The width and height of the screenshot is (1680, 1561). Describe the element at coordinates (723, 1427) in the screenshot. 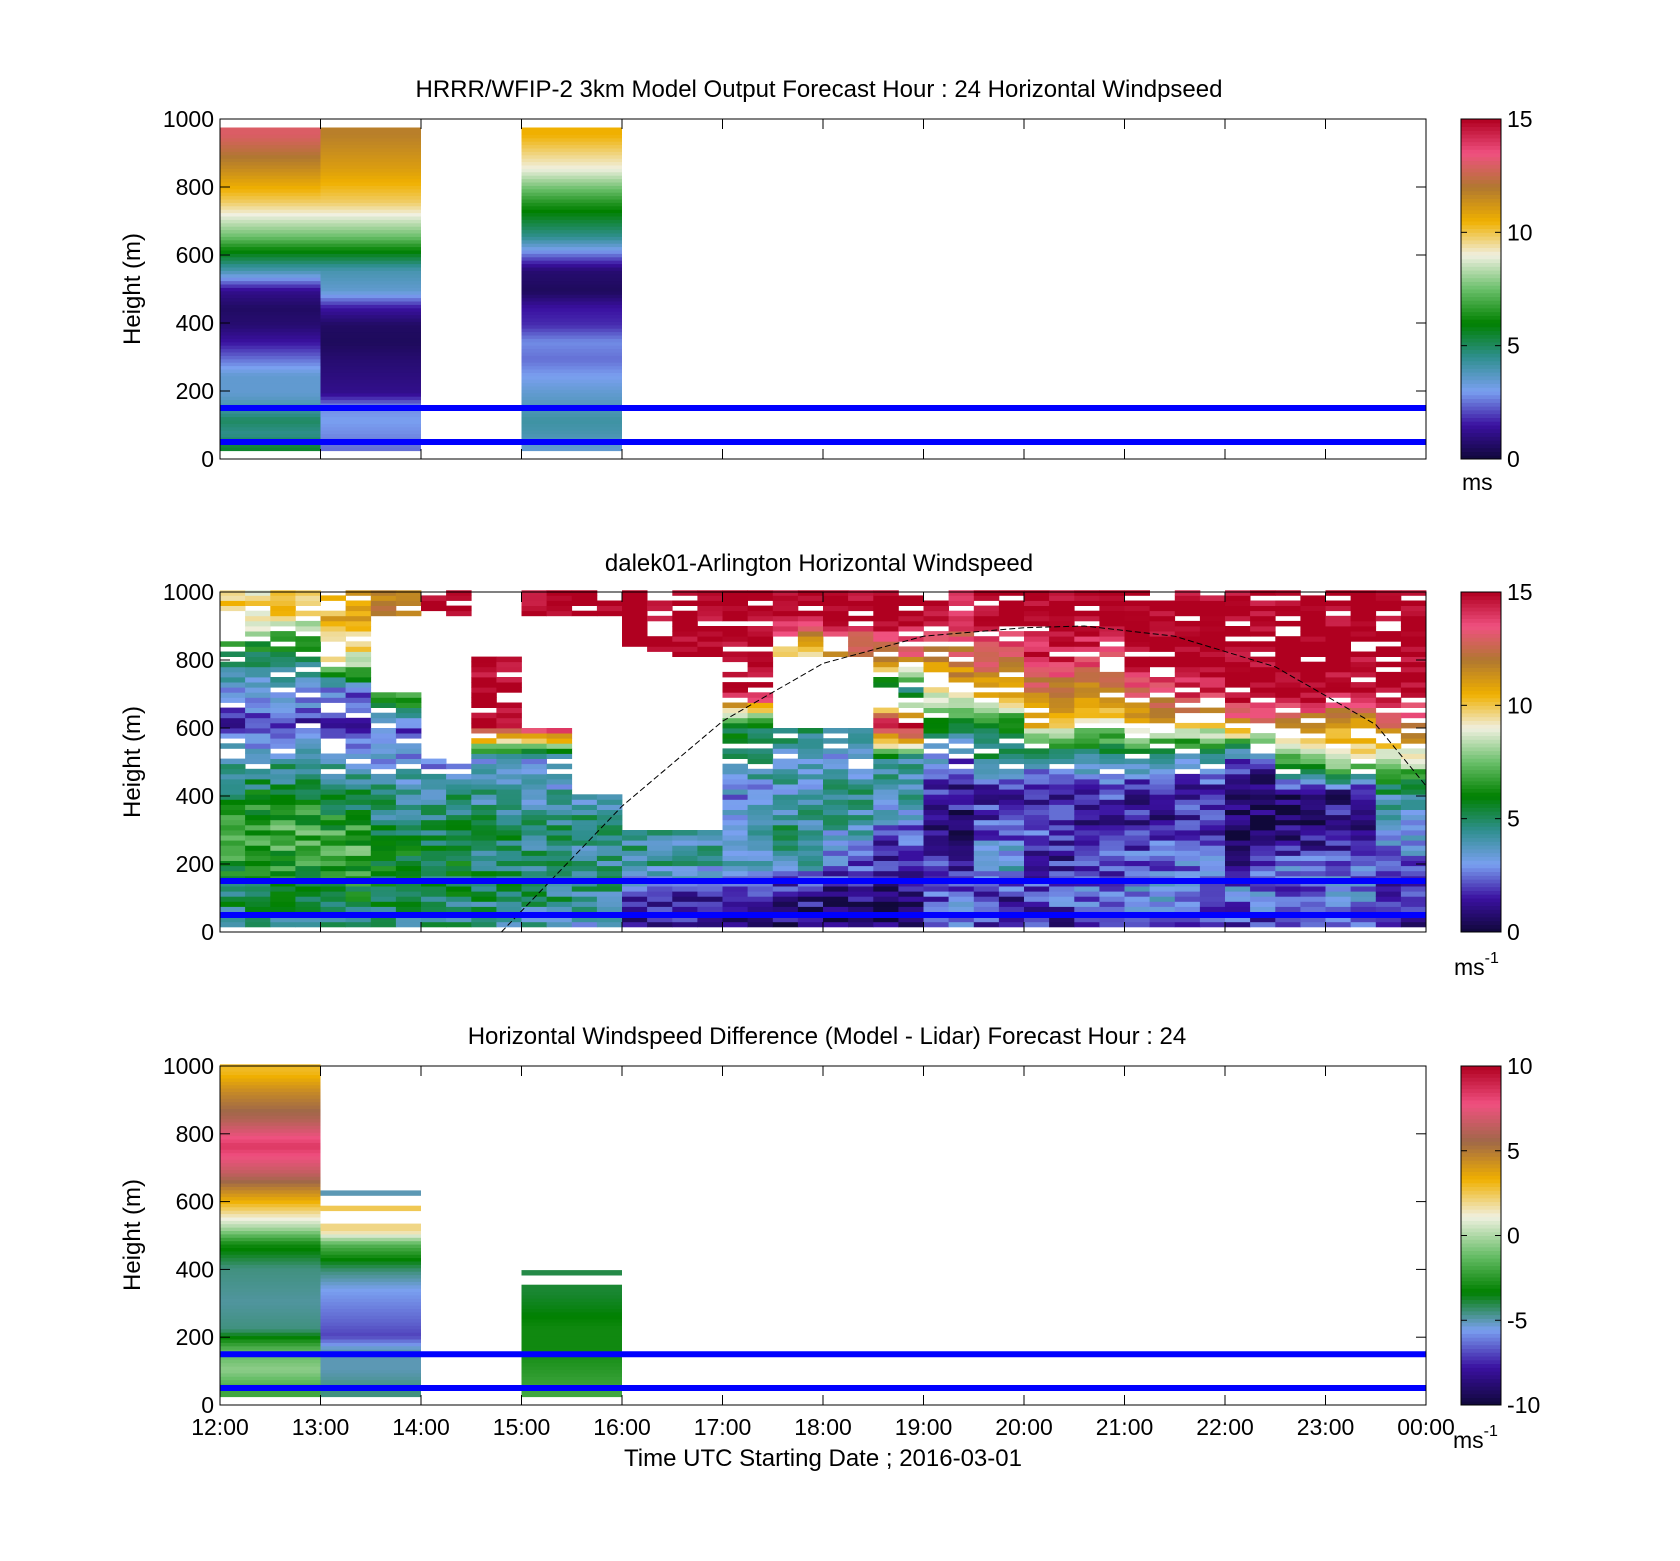

I see `x-tick-label: 17:00` at that location.